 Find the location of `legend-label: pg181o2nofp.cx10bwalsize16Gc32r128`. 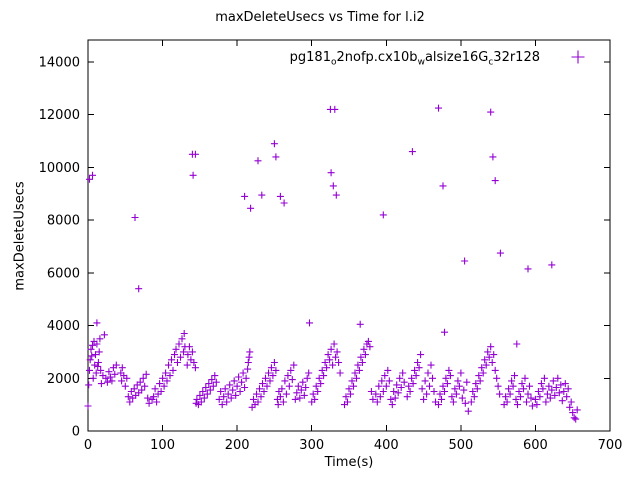

legend-label: pg181o2nofp.cx10bwalsize16Gc32r128 is located at coordinates (414, 59).